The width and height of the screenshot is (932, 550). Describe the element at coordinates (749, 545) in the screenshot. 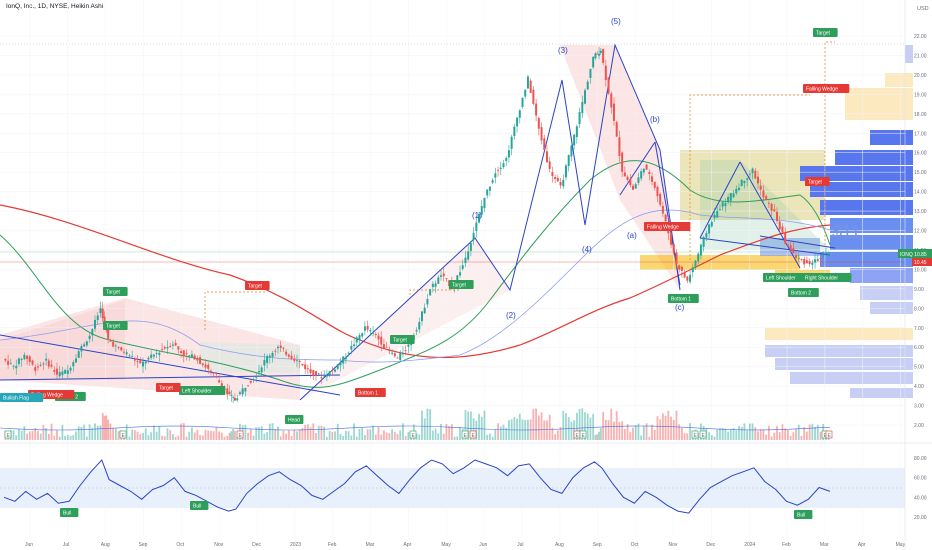

I see `time-tick-label: 2024` at that location.